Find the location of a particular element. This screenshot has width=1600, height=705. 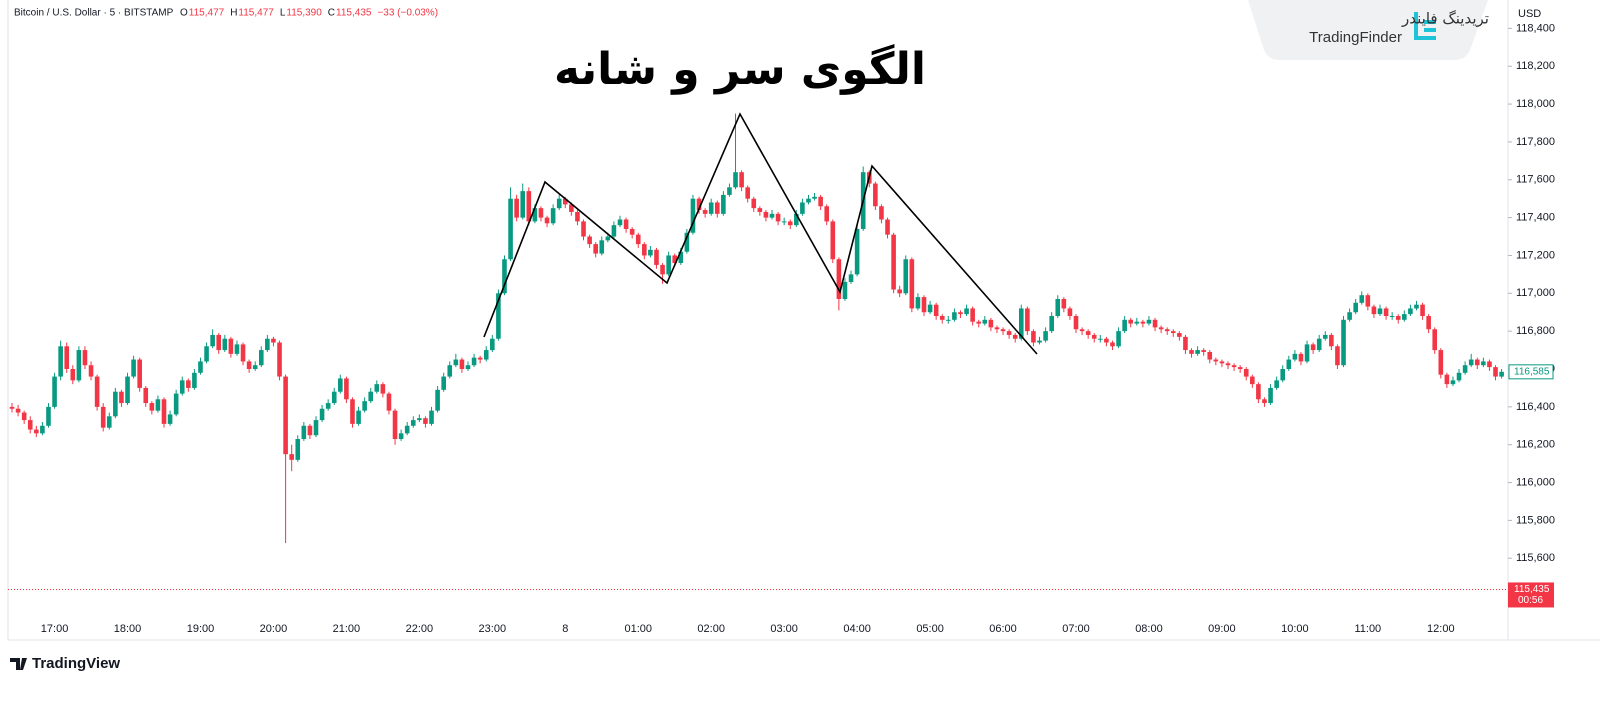

x-tick-label: 05:00 is located at coordinates (930, 629).